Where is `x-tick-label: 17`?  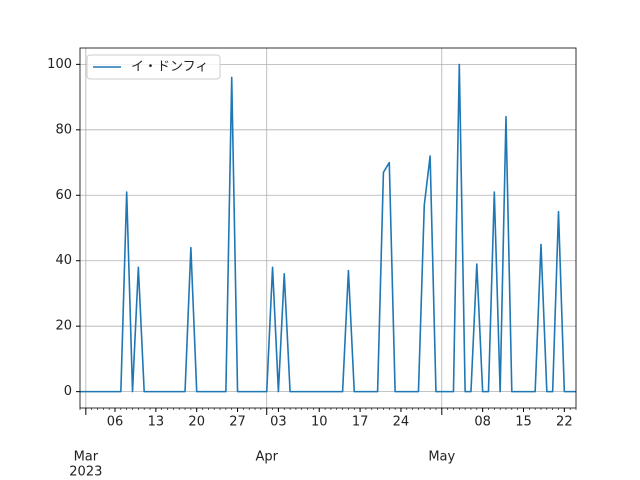
x-tick-label: 17 is located at coordinates (360, 422).